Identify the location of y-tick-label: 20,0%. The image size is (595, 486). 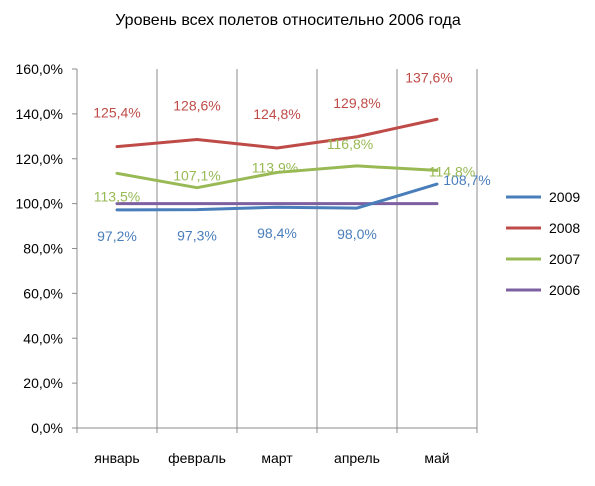
(43, 383).